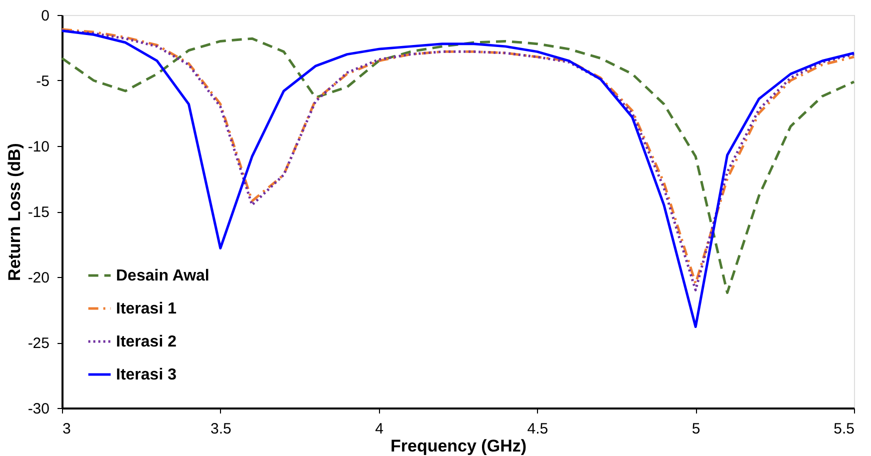  Describe the element at coordinates (39, 212) in the screenshot. I see `y-tick-label: -15` at that location.